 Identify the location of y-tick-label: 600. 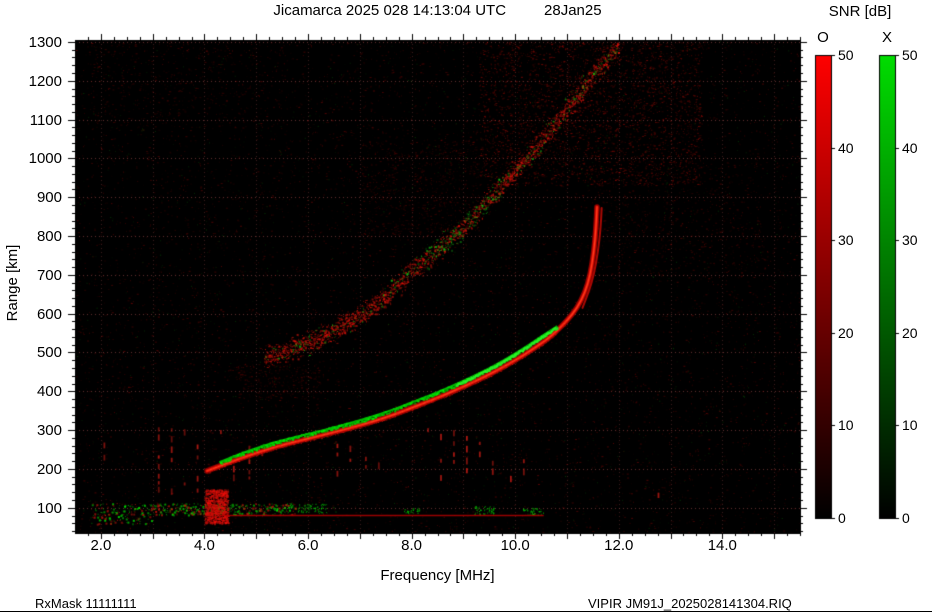
(49, 314).